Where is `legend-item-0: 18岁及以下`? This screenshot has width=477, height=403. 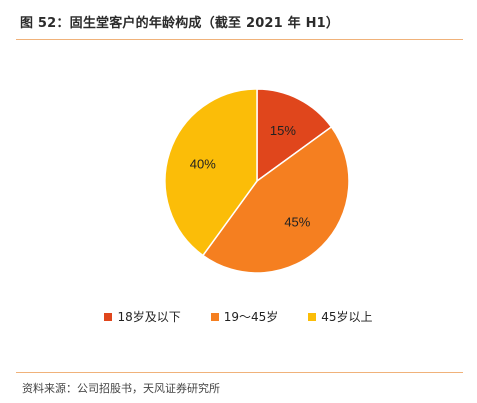 legend-item-0: 18岁及以下 is located at coordinates (142, 316).